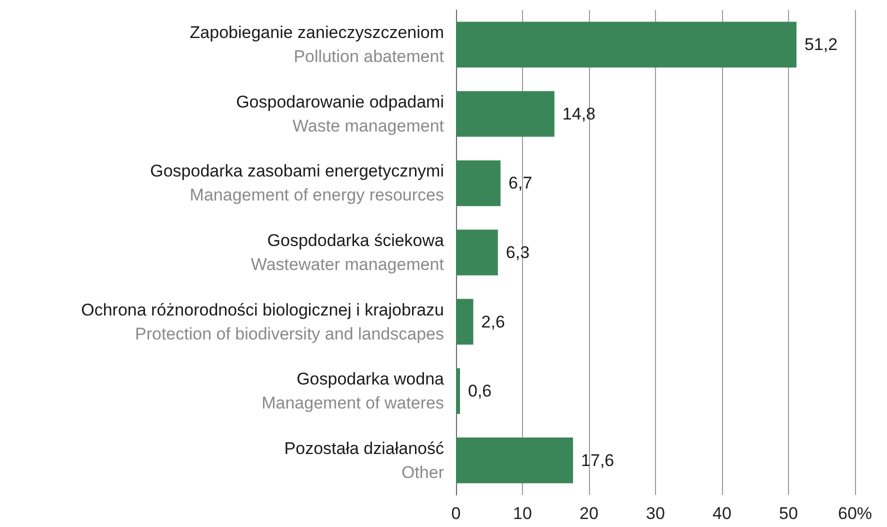  I want to click on data-label: 14,8, so click(579, 114).